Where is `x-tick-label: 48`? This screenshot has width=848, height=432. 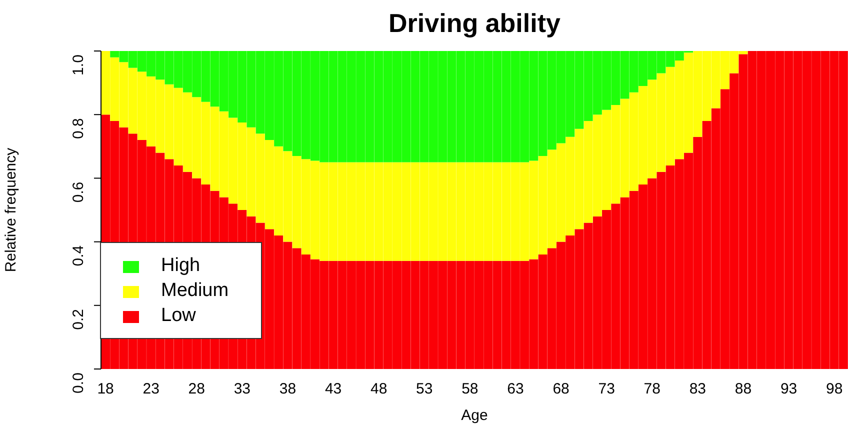 x-tick-label: 48 is located at coordinates (379, 389).